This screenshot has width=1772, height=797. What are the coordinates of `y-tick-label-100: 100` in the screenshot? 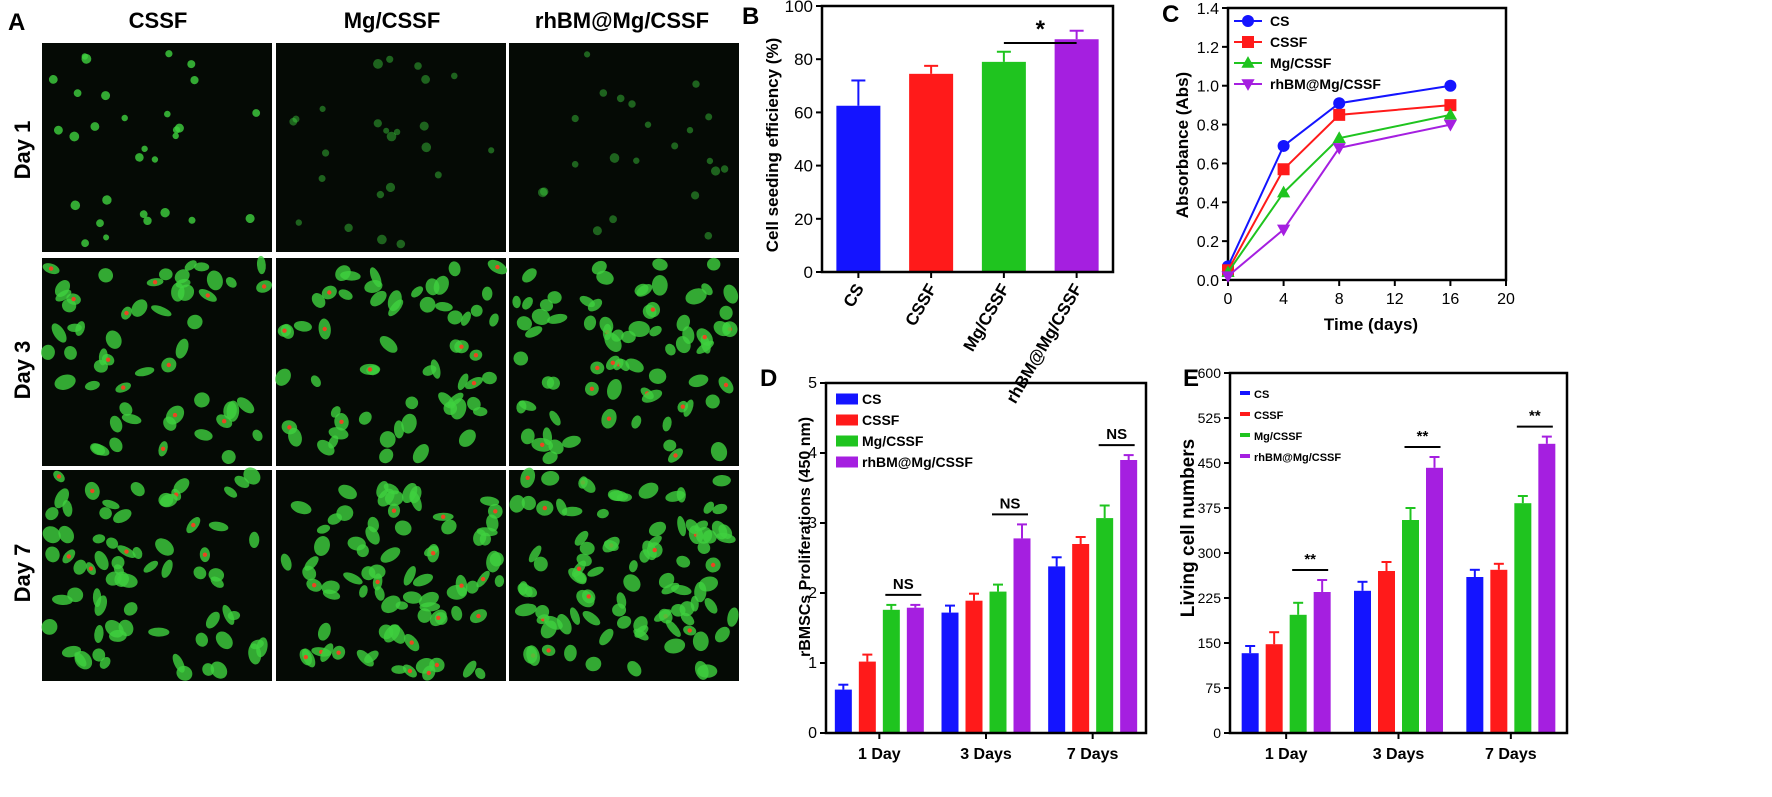 It's located at (799, 8).